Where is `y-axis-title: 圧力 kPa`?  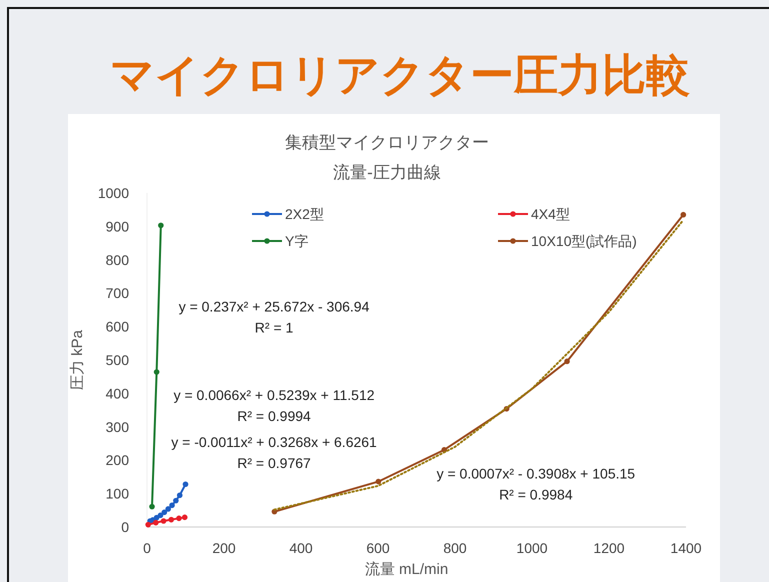 y-axis-title: 圧力 kPa is located at coordinates (77, 359).